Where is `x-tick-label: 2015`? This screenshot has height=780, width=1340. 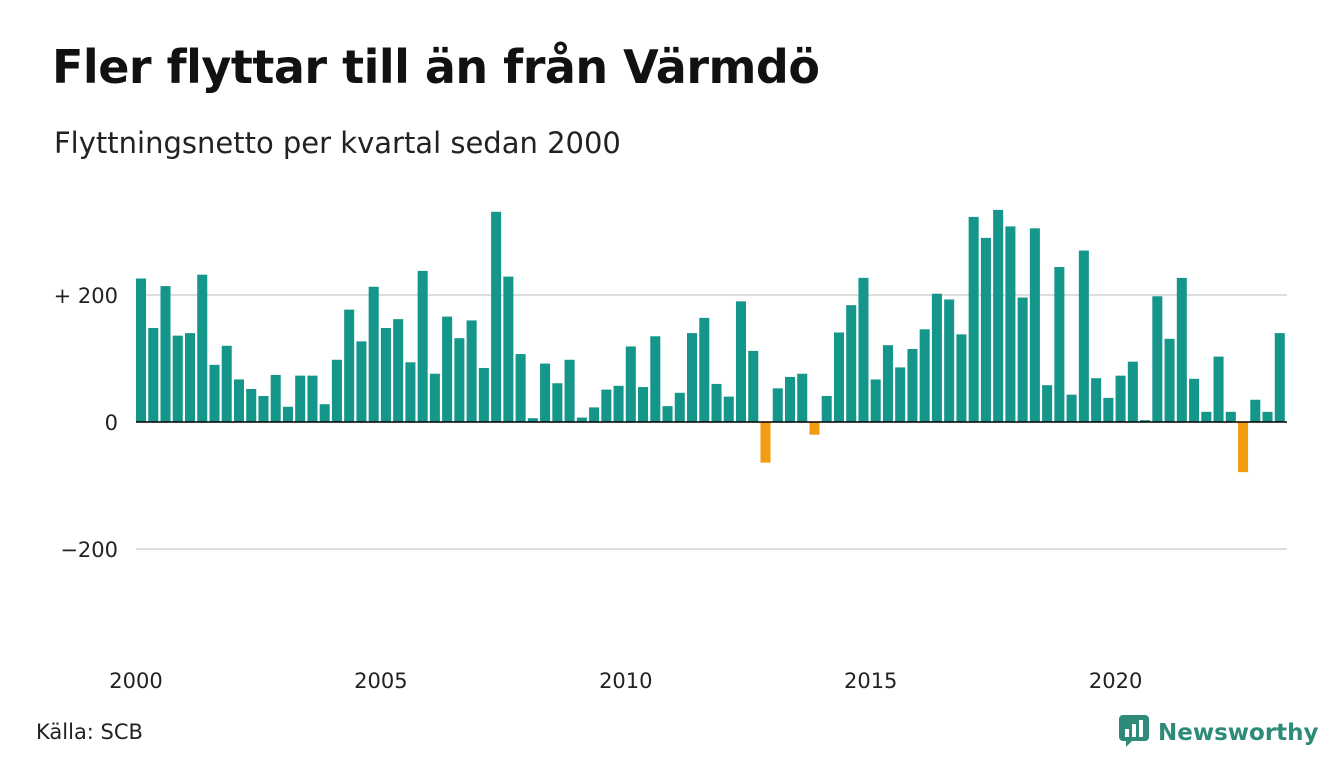 x-tick-label: 2015 is located at coordinates (870, 681).